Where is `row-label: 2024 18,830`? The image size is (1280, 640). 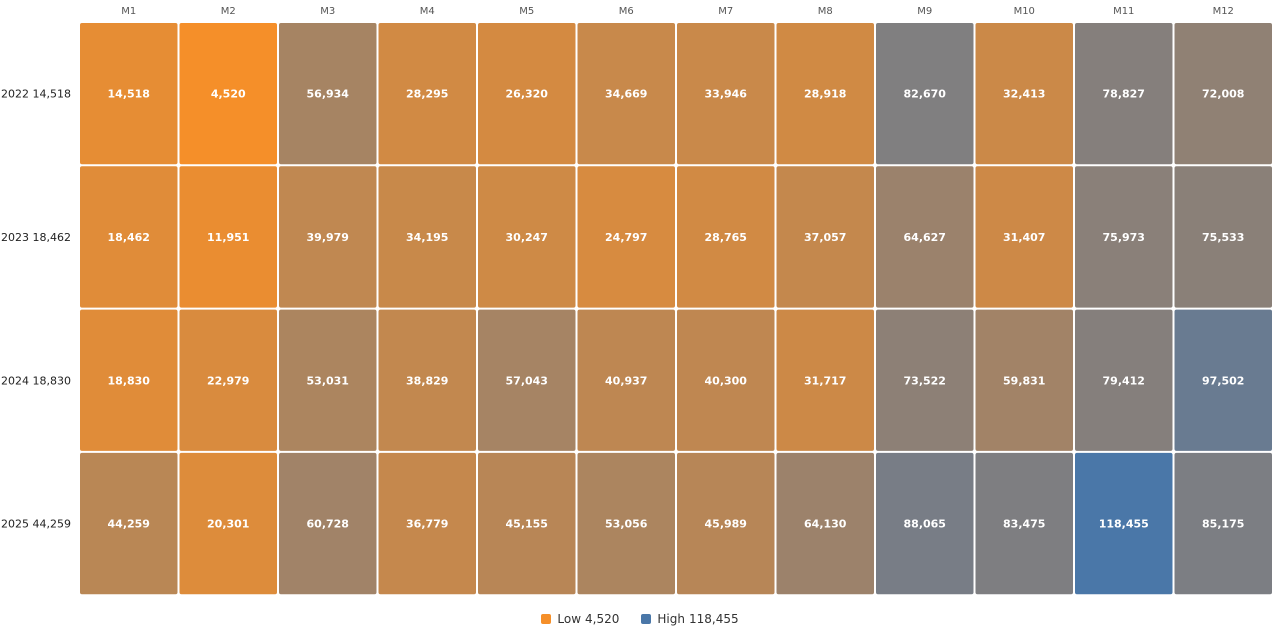 row-label: 2024 18,830 is located at coordinates (36, 380).